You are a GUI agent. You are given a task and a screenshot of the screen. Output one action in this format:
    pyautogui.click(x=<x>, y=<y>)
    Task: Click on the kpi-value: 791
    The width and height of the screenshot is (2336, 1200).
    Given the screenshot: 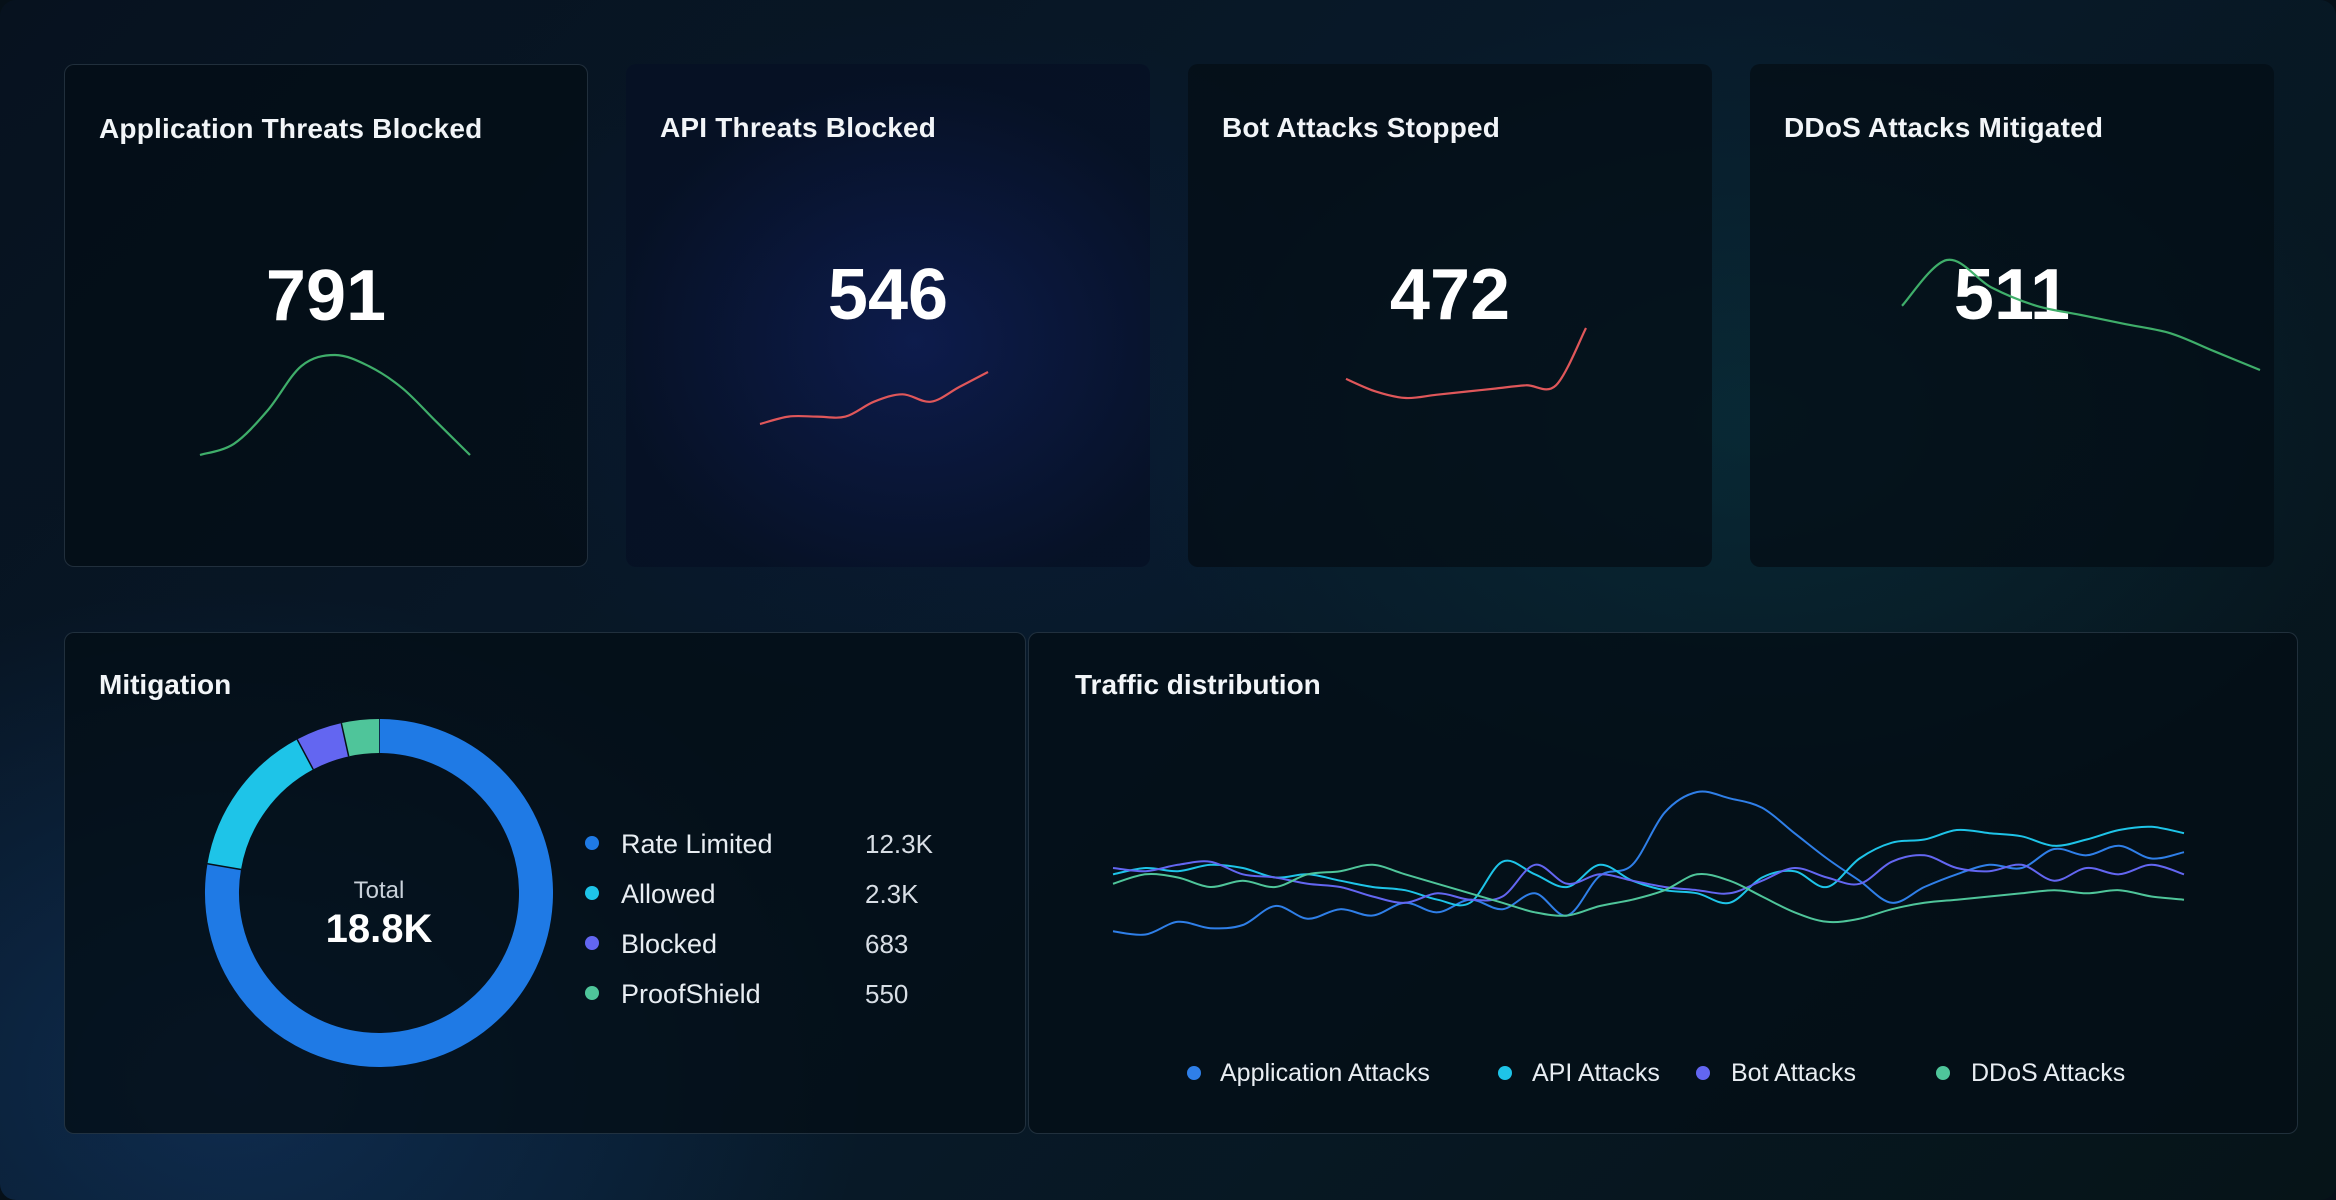 What is the action you would take?
    pyautogui.click(x=326, y=296)
    